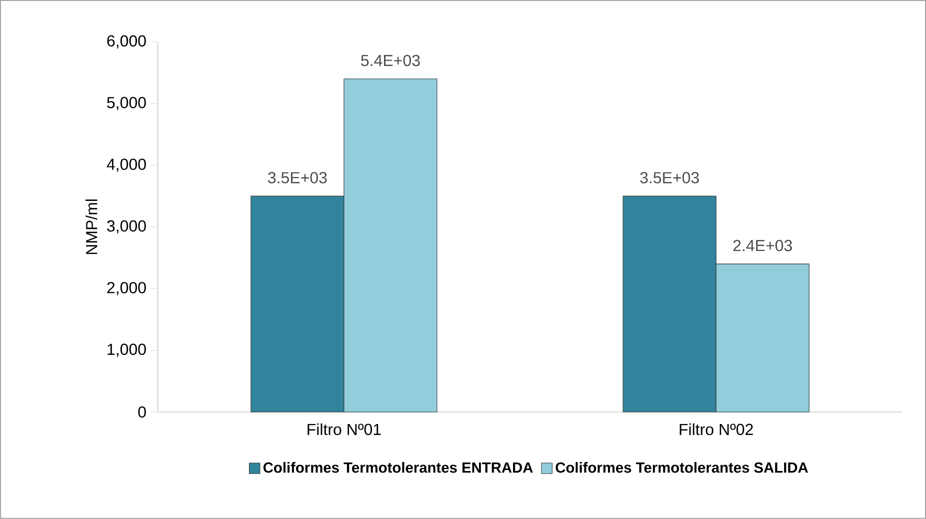 This screenshot has width=926, height=519. Describe the element at coordinates (92, 227) in the screenshot. I see `y-axis-title: NMP/ml` at that location.